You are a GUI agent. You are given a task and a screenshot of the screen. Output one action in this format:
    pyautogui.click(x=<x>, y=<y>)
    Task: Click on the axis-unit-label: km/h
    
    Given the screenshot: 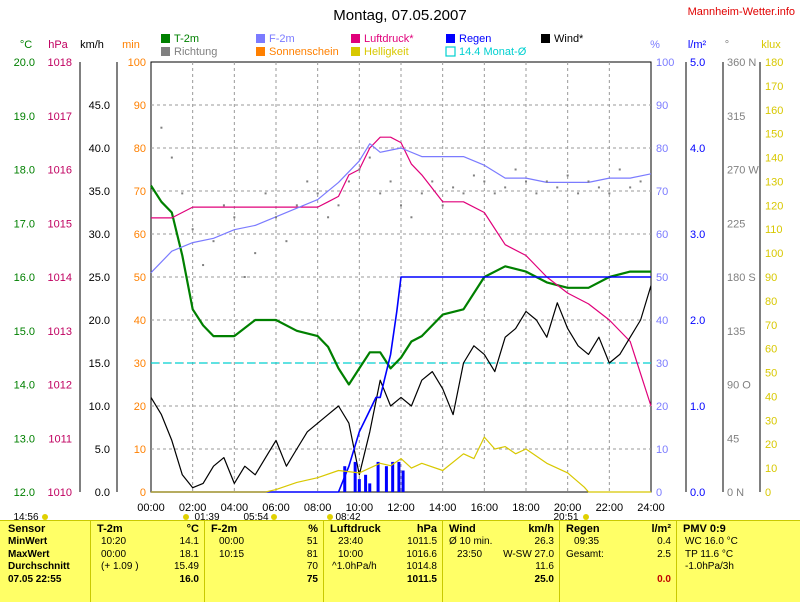 What is the action you would take?
    pyautogui.click(x=92, y=45)
    